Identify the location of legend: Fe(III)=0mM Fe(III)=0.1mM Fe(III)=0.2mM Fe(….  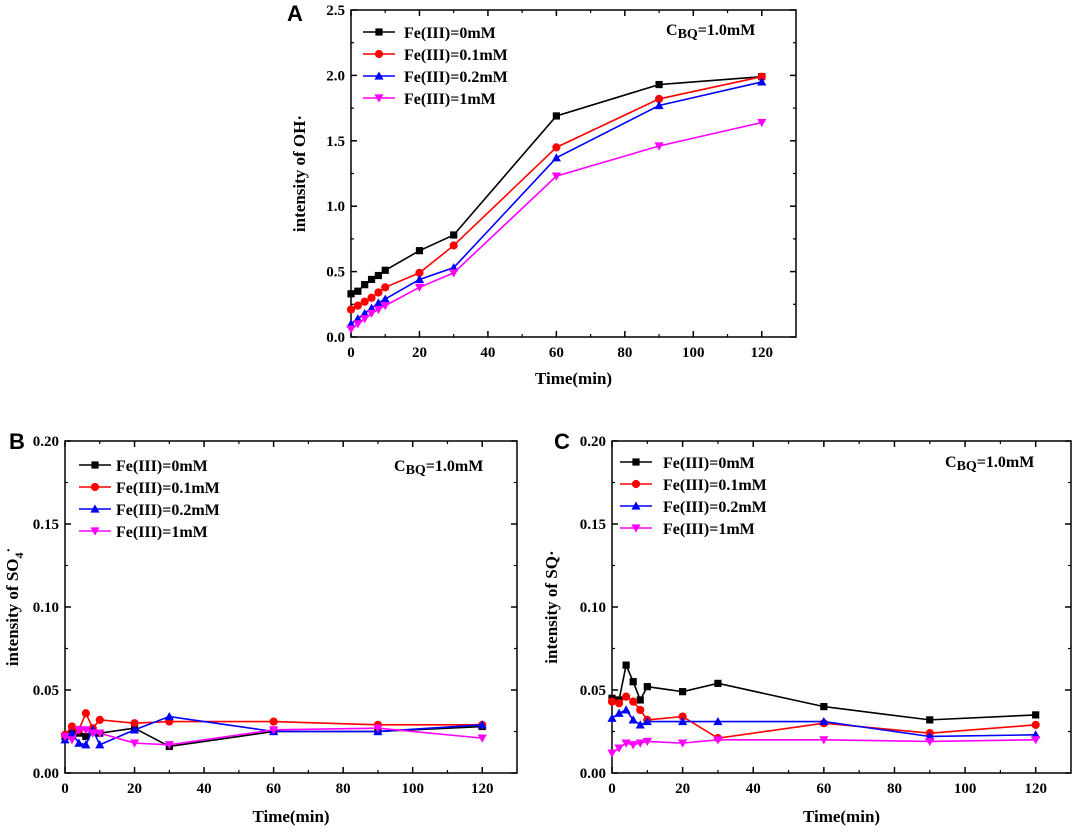
(693, 496).